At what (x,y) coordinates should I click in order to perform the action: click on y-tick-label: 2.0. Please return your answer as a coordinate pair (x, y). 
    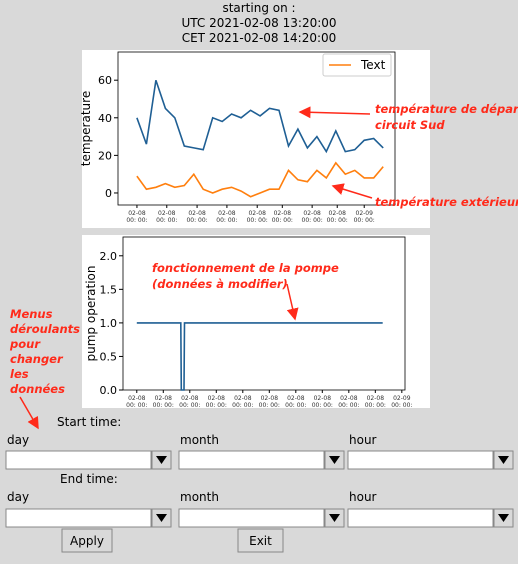
    Looking at the image, I should click on (109, 256).